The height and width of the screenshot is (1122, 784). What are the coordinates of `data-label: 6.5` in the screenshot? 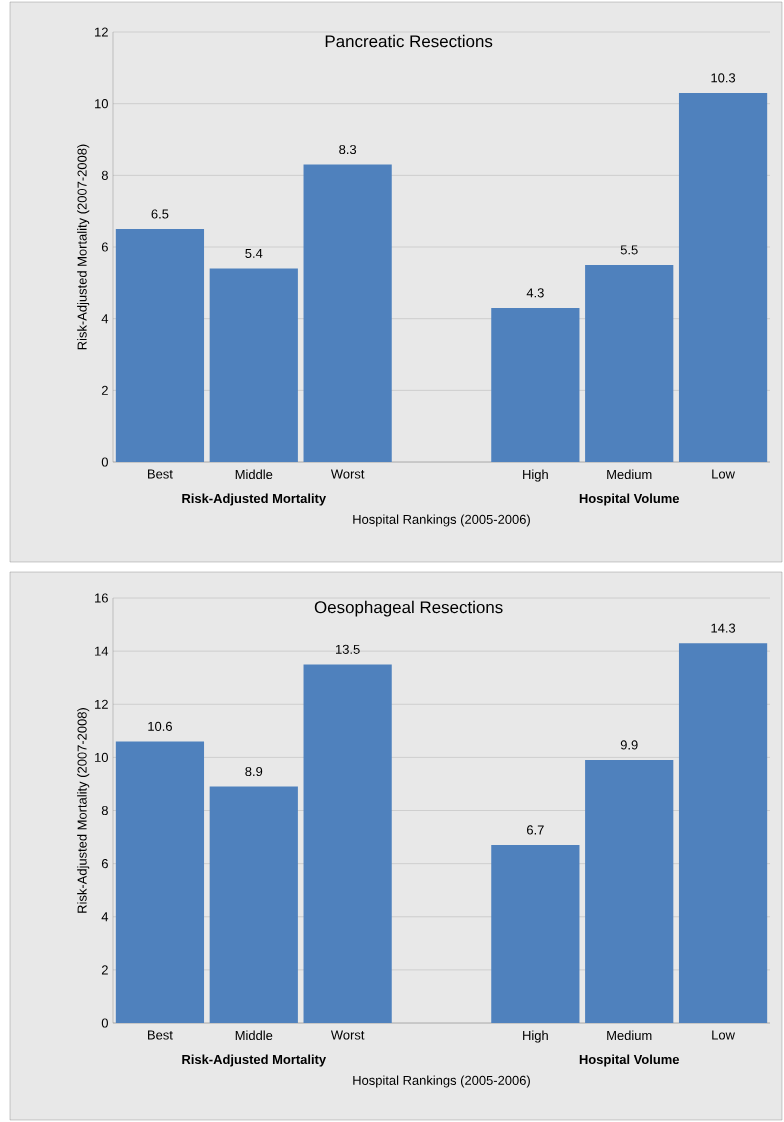 It's located at (160, 214).